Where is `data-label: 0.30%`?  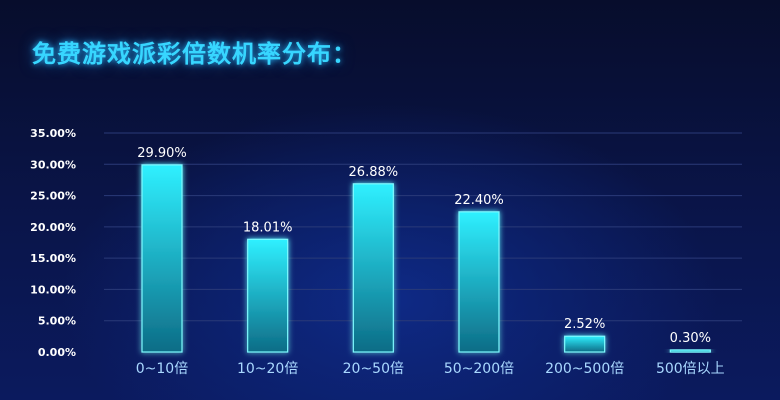 data-label: 0.30% is located at coordinates (690, 338).